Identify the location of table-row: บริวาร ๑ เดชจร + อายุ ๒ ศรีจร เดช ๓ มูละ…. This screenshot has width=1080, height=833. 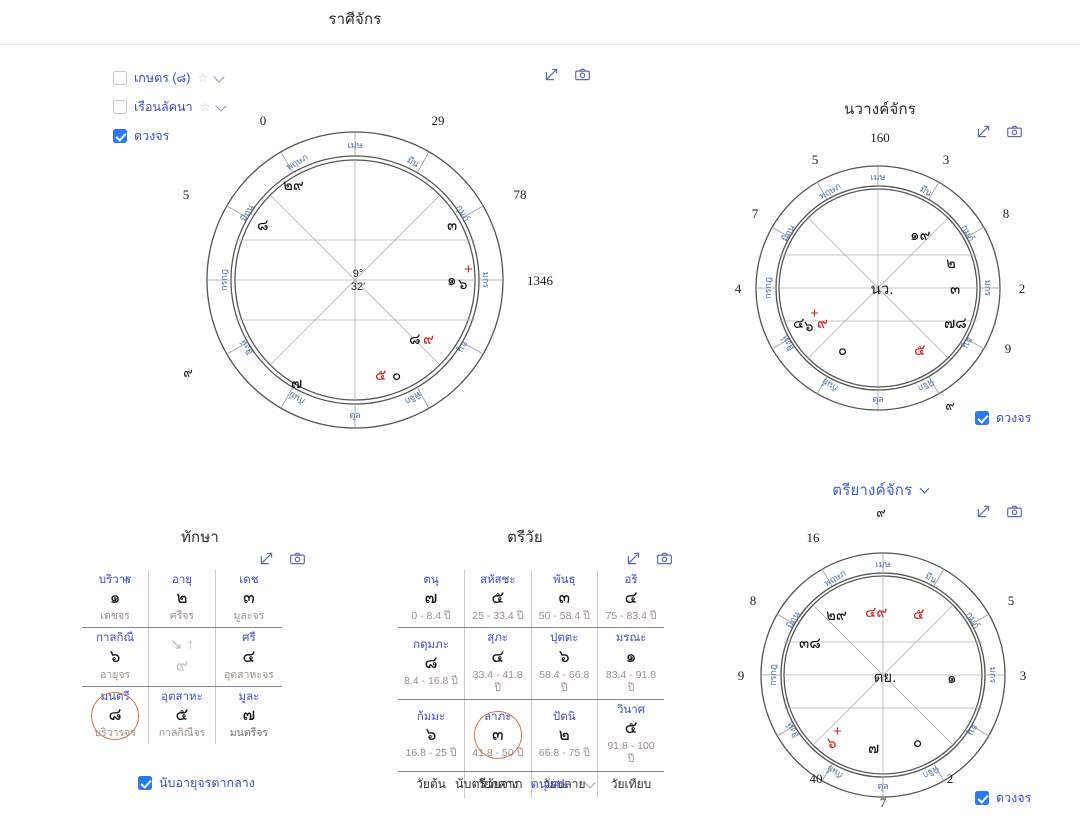
(182, 599).